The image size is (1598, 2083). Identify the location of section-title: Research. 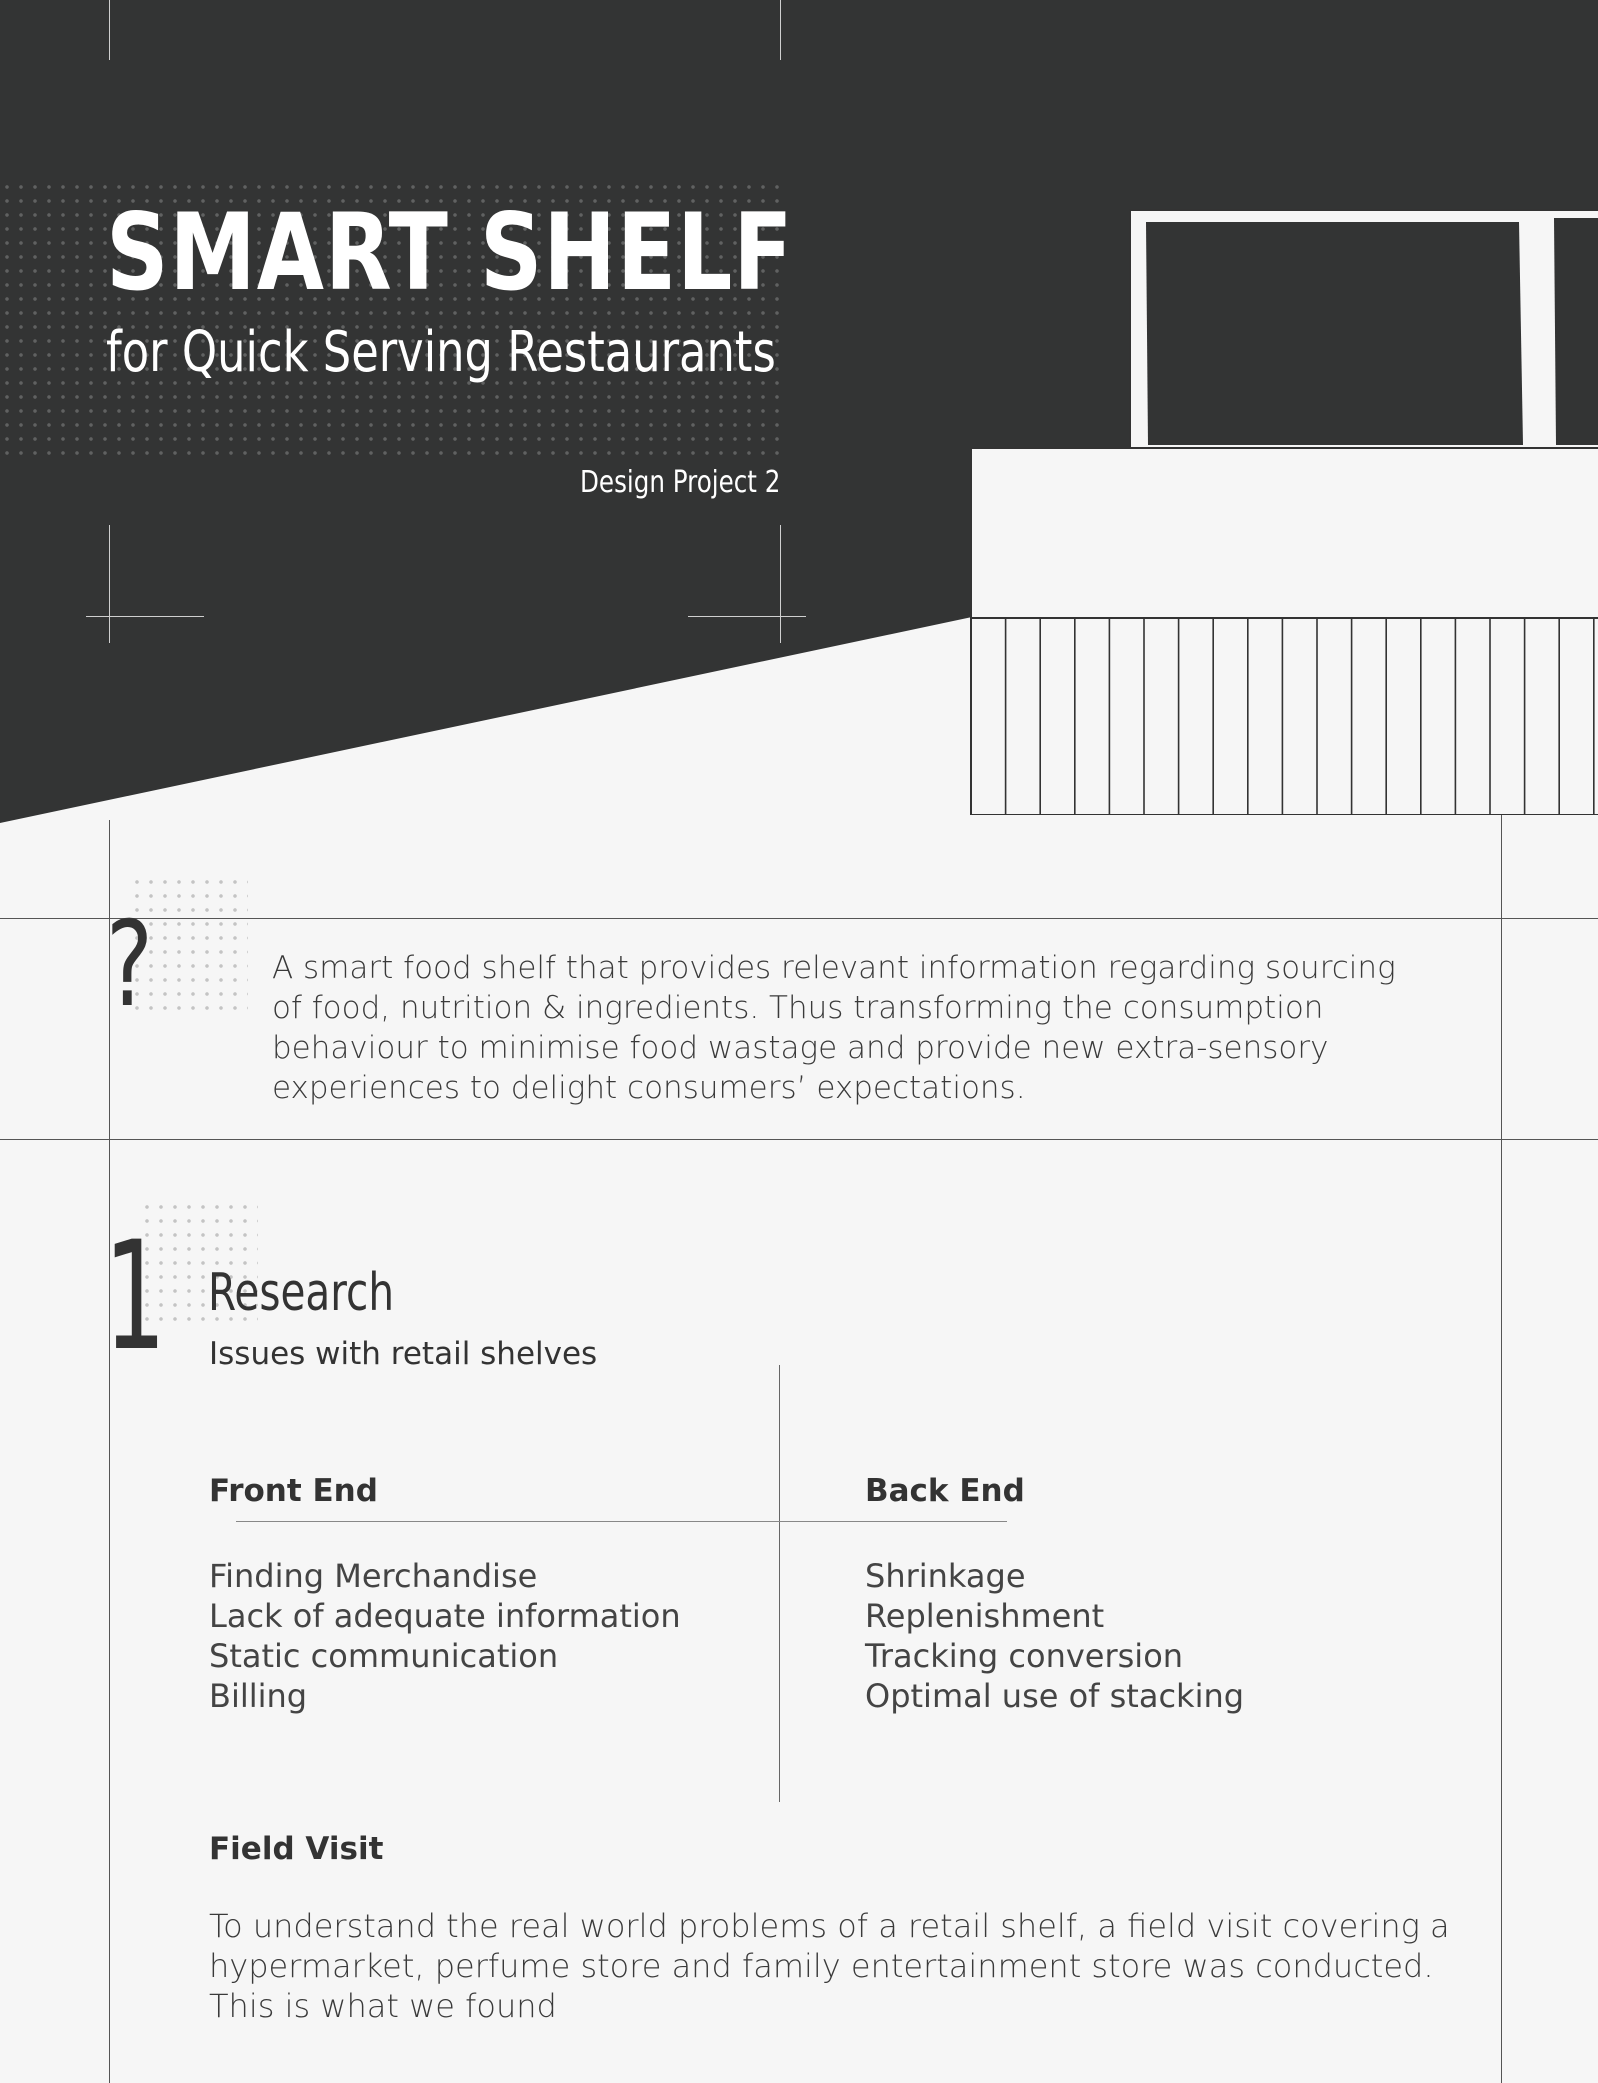
(301, 1293).